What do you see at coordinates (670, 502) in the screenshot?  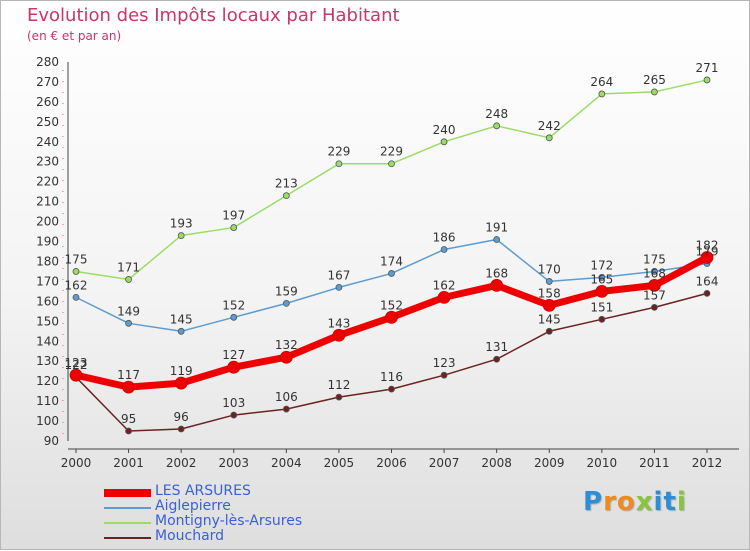 I see `logo-letter: t` at bounding box center [670, 502].